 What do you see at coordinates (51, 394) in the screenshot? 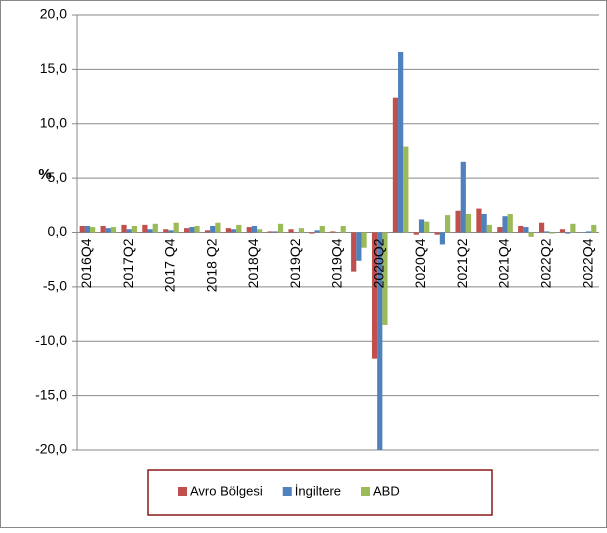
I see `y-tick-label: -15,0` at bounding box center [51, 394].